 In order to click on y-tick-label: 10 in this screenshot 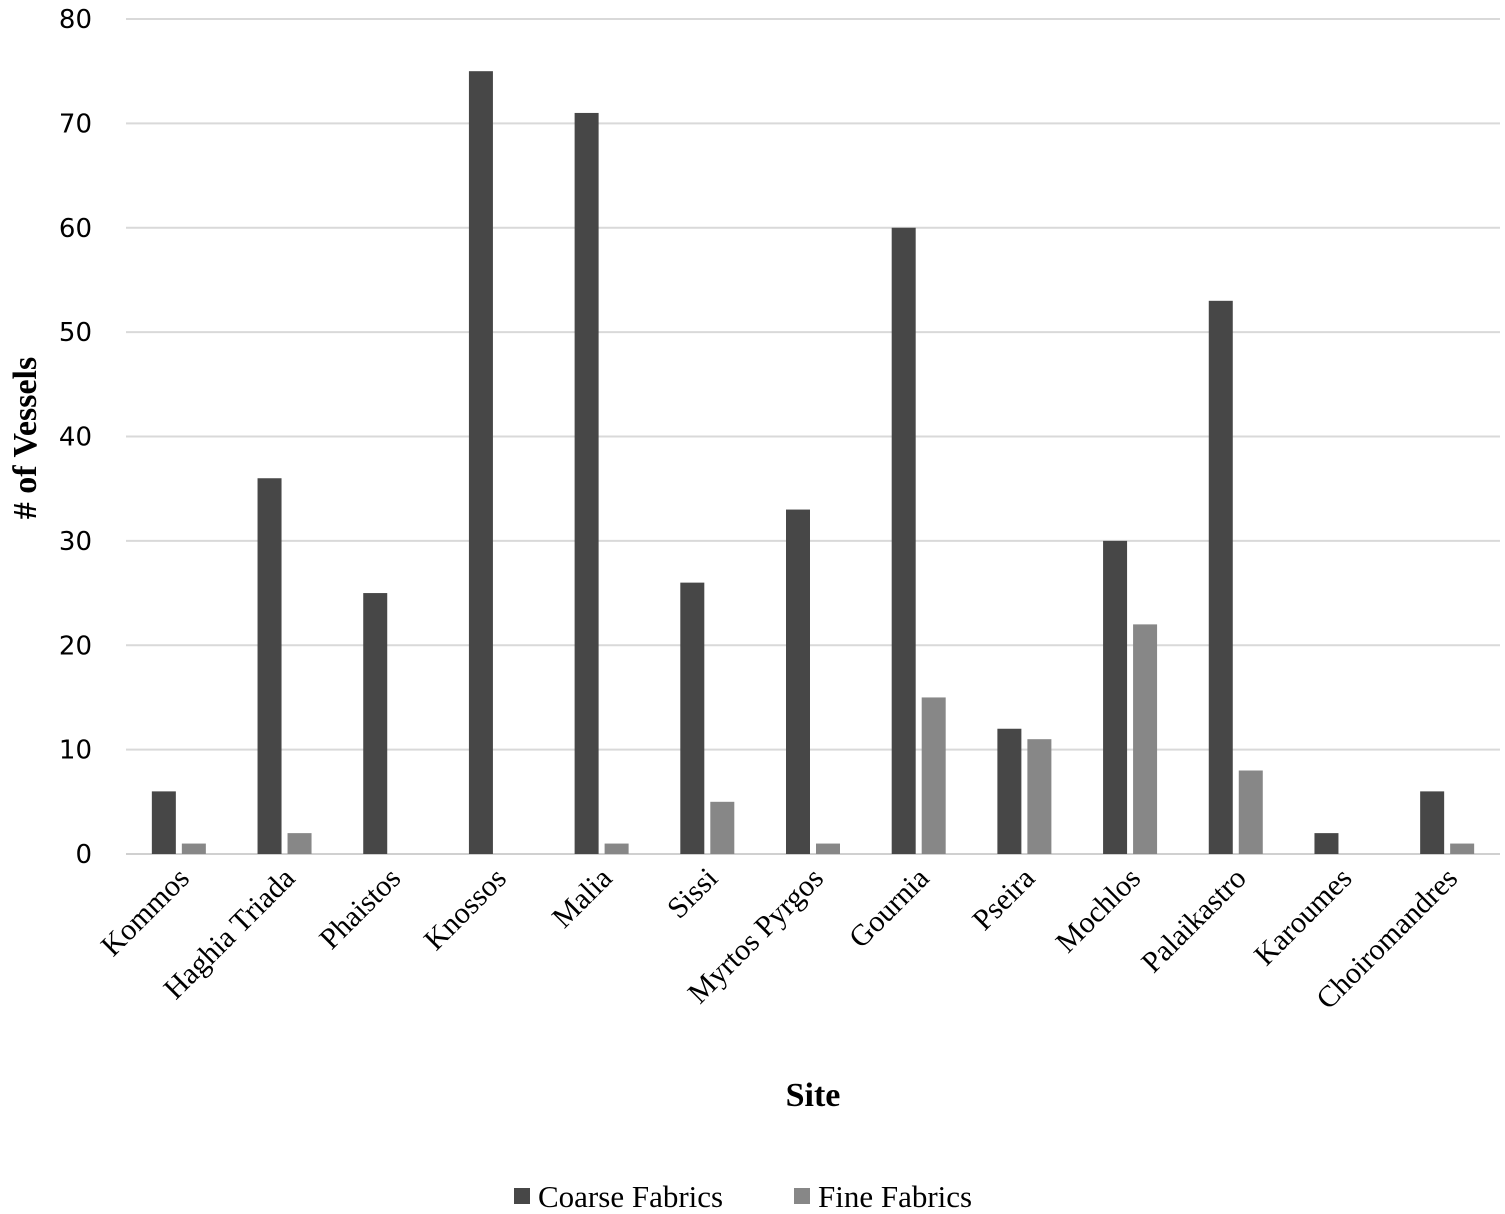, I will do `click(75, 751)`.